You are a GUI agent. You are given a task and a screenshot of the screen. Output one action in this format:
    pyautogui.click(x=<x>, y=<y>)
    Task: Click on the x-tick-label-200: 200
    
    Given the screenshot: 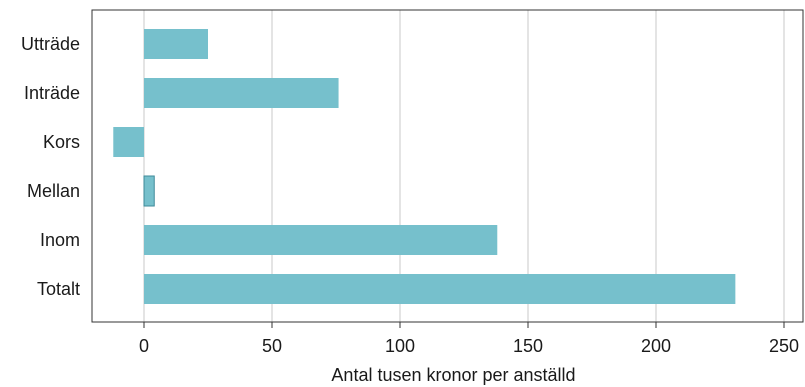 What is the action you would take?
    pyautogui.click(x=656, y=346)
    